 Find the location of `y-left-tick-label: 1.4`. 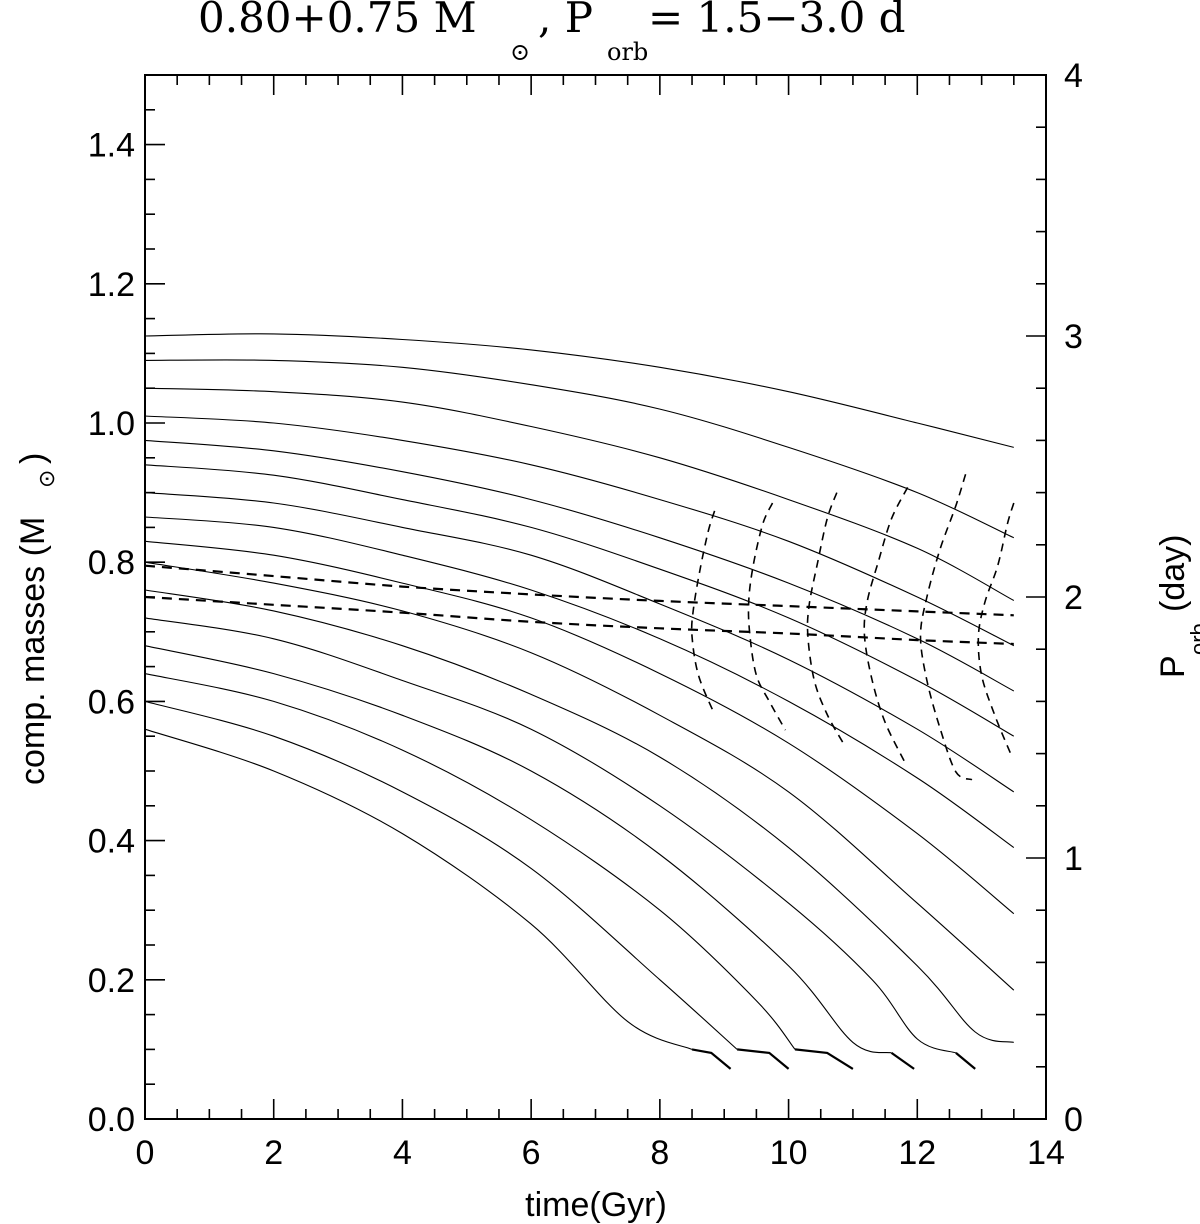

y-left-tick-label: 1.4 is located at coordinates (111, 146).